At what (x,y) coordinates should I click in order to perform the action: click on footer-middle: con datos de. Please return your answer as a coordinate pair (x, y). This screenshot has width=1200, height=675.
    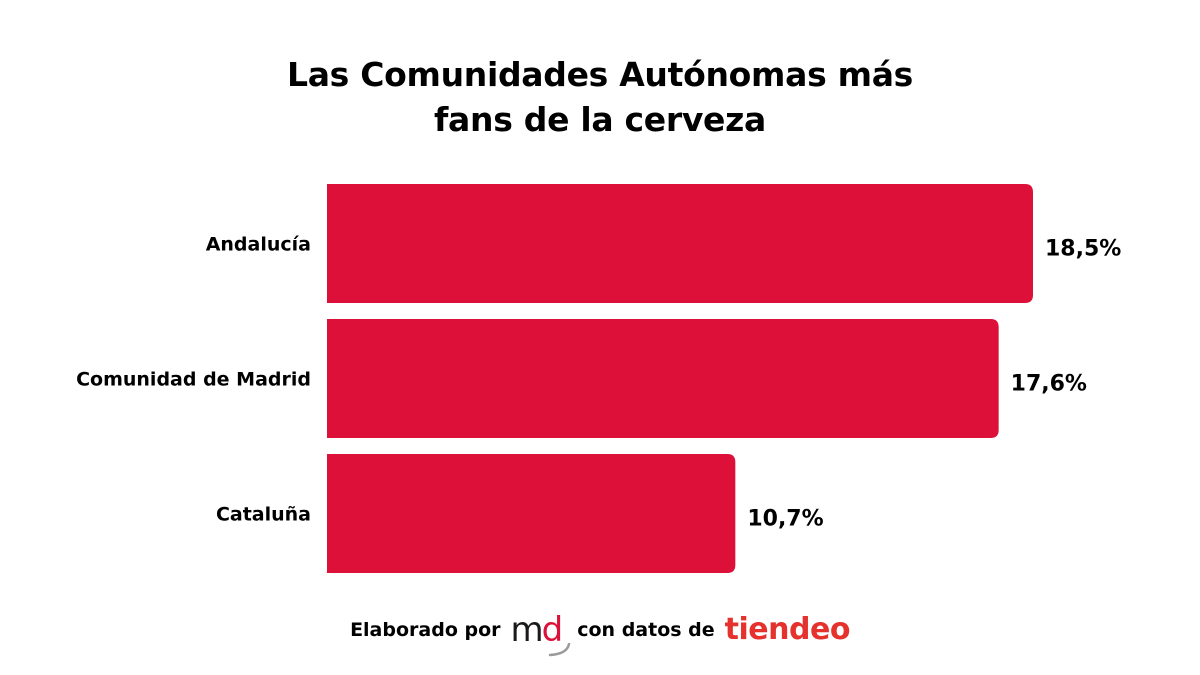
    Looking at the image, I should click on (646, 630).